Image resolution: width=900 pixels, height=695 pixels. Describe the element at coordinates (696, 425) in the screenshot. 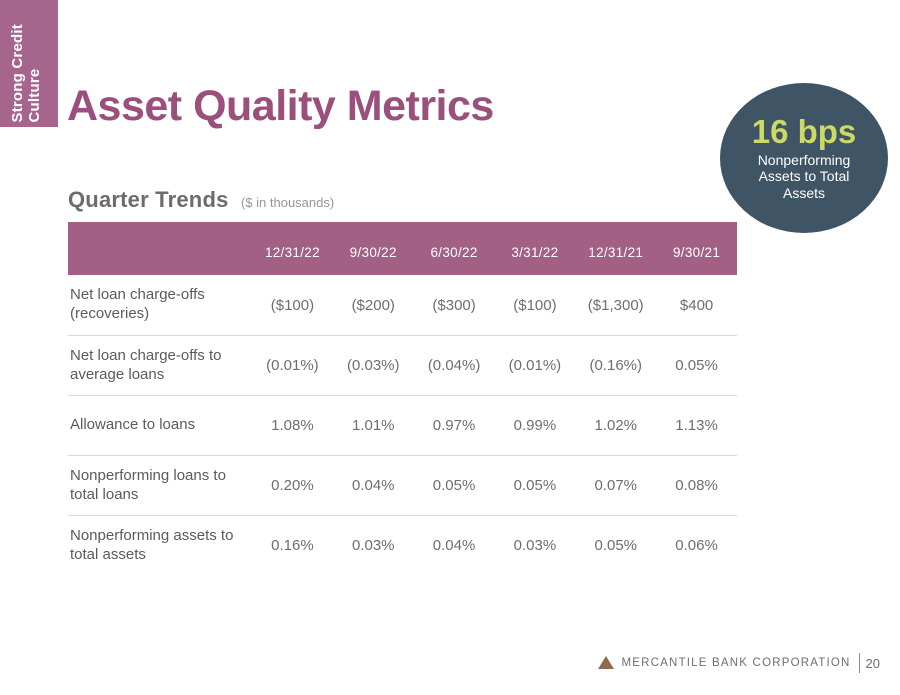

I see `table-cell: 1.13%` at that location.